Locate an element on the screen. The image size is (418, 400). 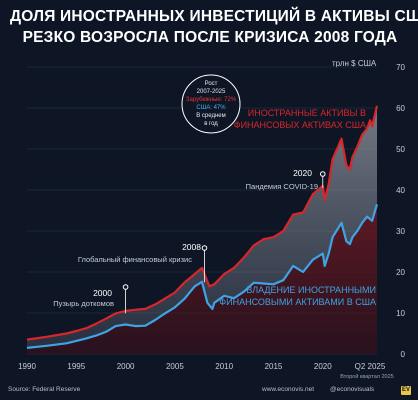
x-tick-label: 2010 is located at coordinates (224, 366).